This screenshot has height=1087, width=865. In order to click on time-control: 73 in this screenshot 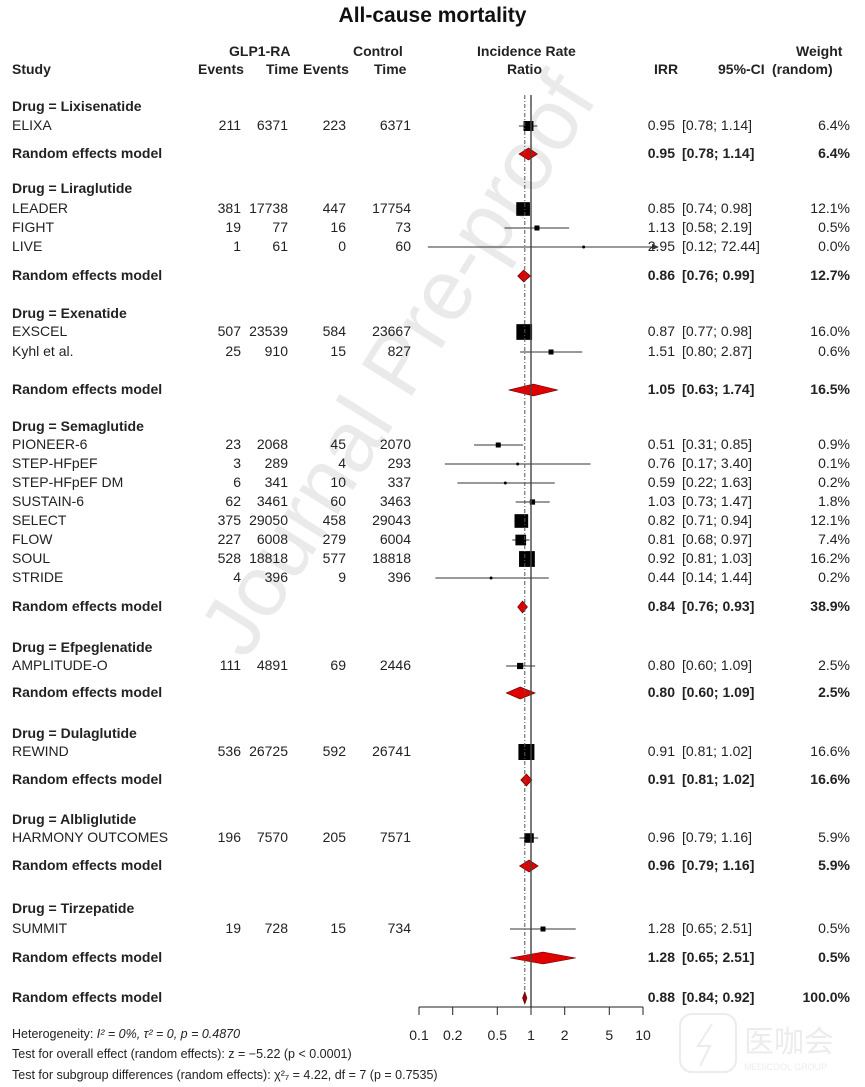, I will do `click(403, 227)`.